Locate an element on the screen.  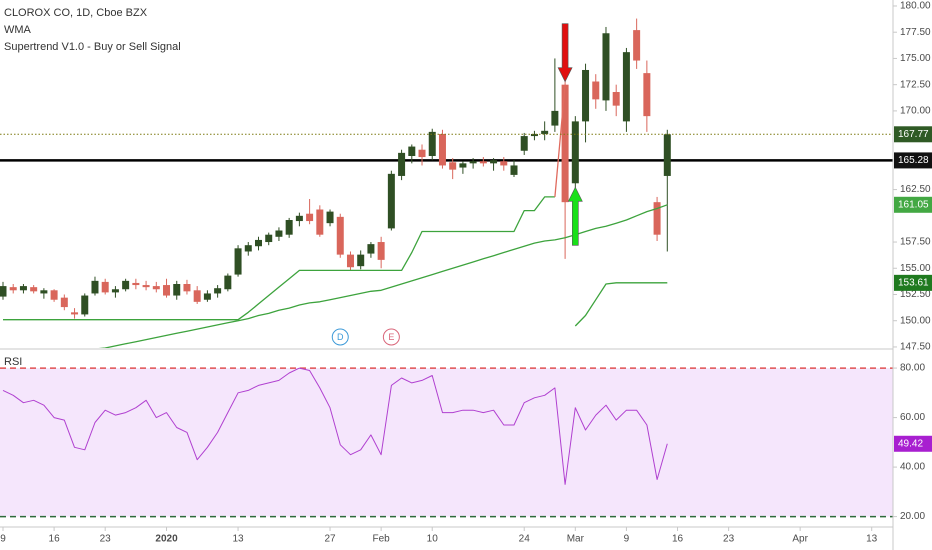
event-label: E is located at coordinates (391, 337).